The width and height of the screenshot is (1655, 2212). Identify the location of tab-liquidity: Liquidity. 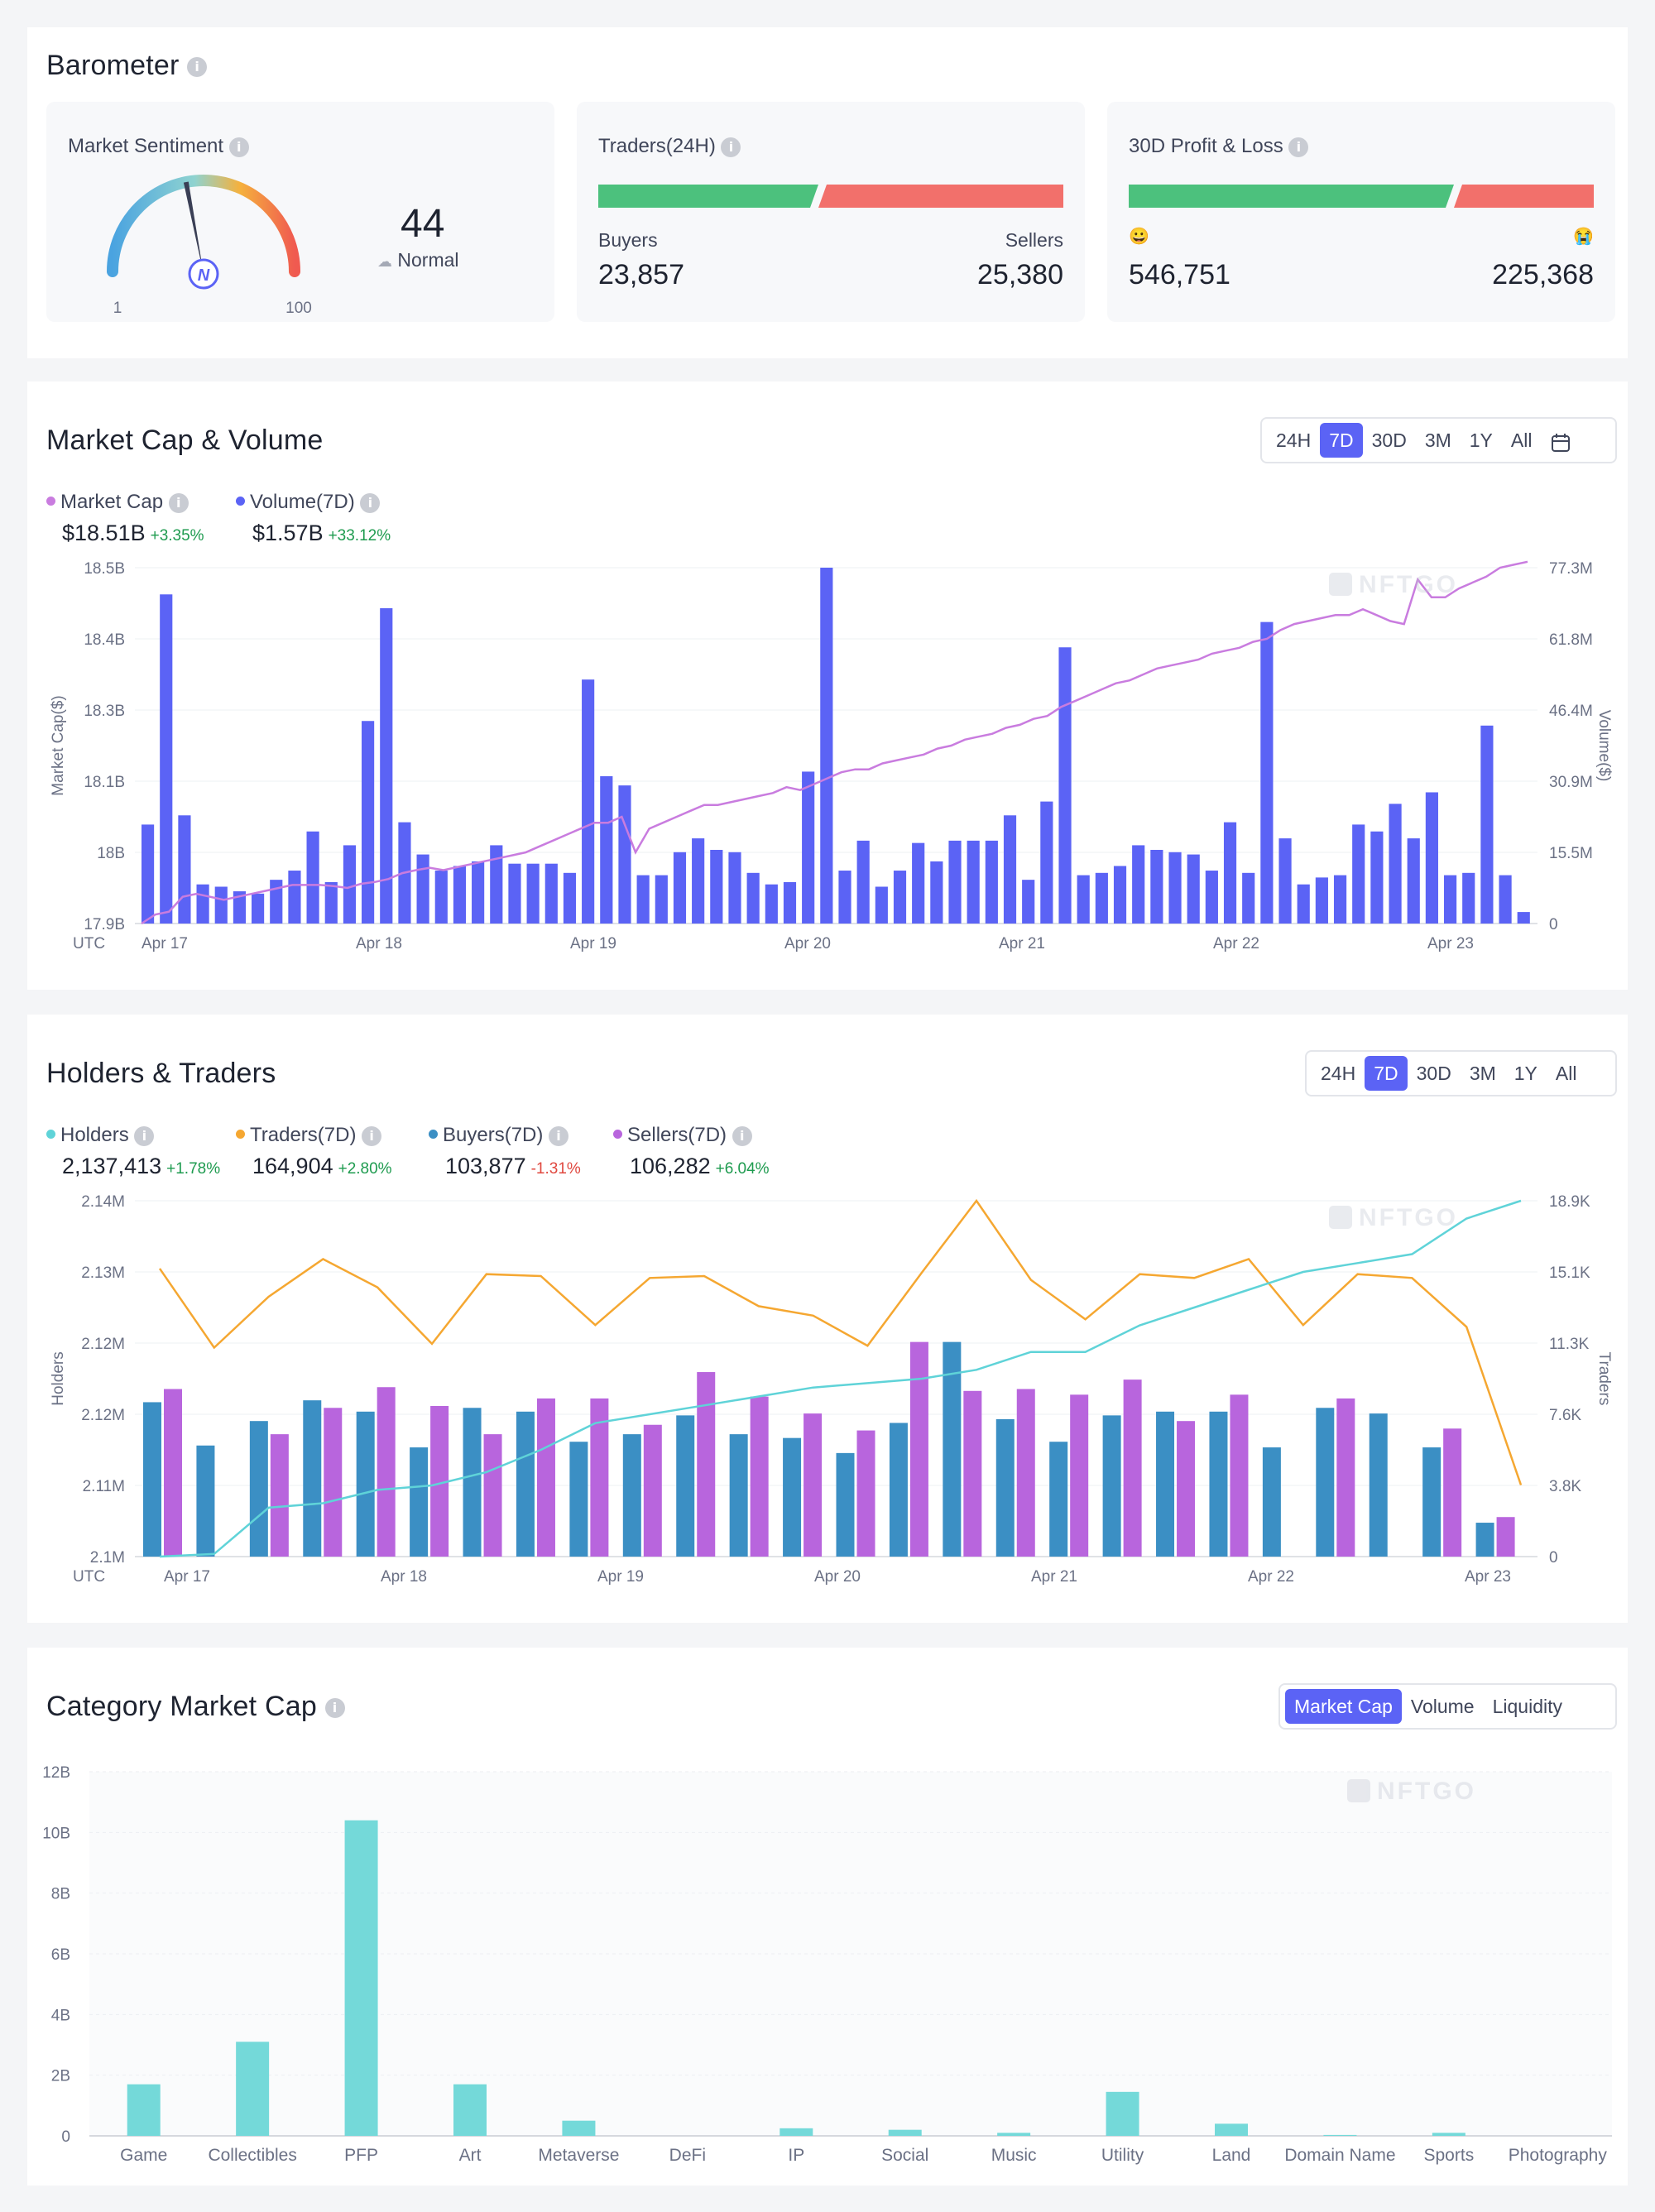
(1527, 1706).